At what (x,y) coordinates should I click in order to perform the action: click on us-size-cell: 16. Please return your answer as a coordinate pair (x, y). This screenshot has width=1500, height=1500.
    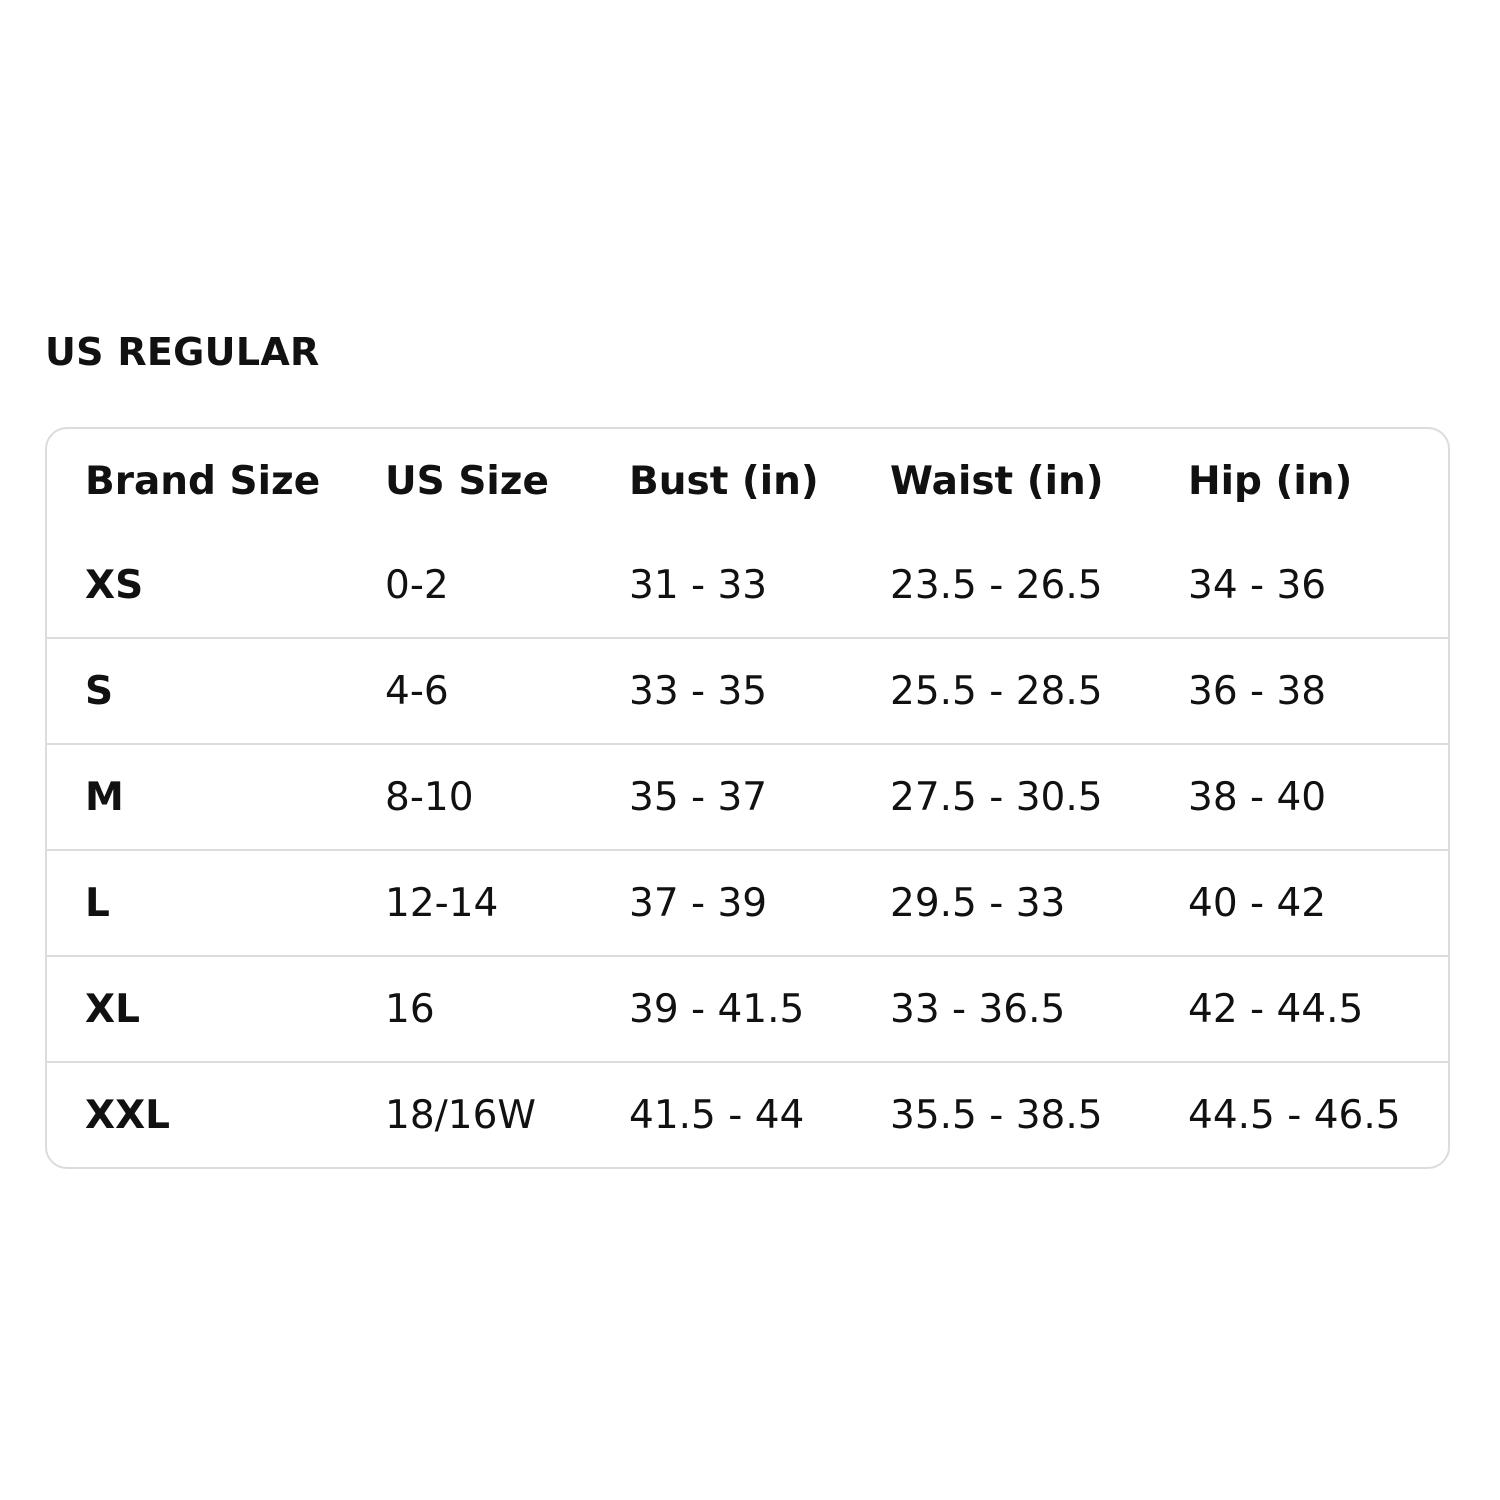
    Looking at the image, I should click on (410, 1009).